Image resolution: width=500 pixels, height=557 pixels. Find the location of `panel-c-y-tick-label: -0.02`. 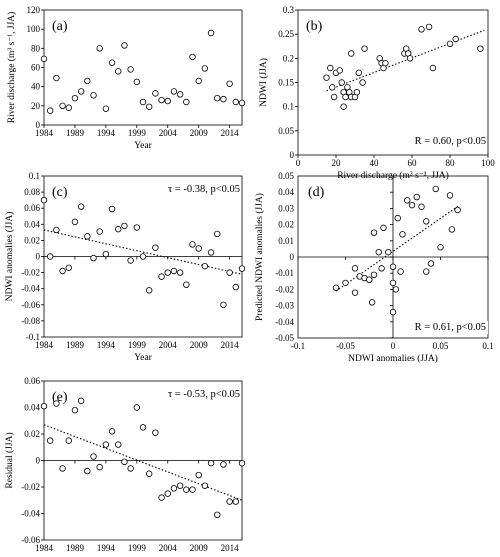

panel-c-y-tick-label: -0.02 is located at coordinates (30, 273).